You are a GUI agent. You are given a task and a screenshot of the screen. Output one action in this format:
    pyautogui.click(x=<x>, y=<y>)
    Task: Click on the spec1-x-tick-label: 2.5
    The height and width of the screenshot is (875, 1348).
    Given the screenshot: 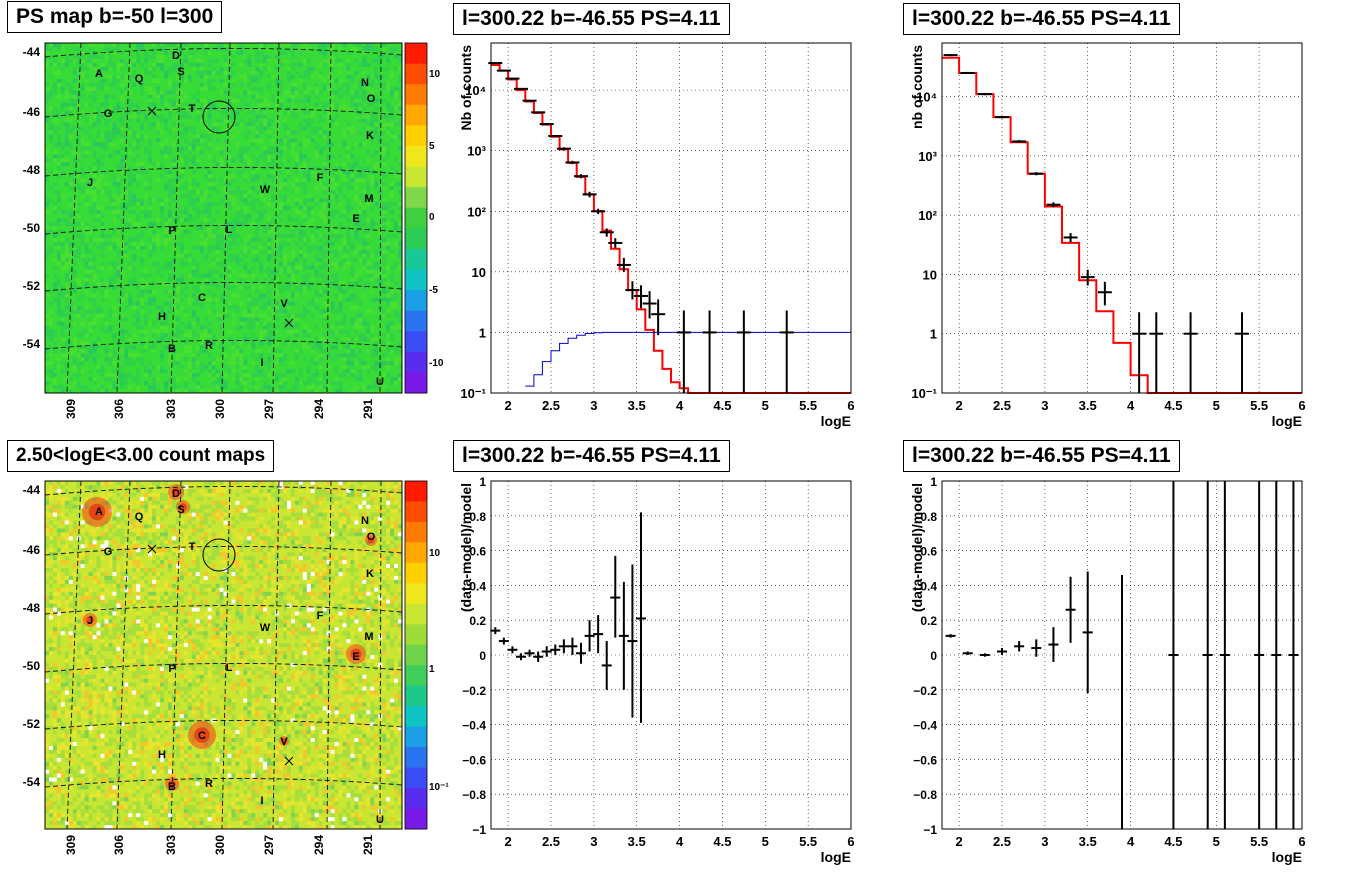 What is the action you would take?
    pyautogui.click(x=551, y=405)
    